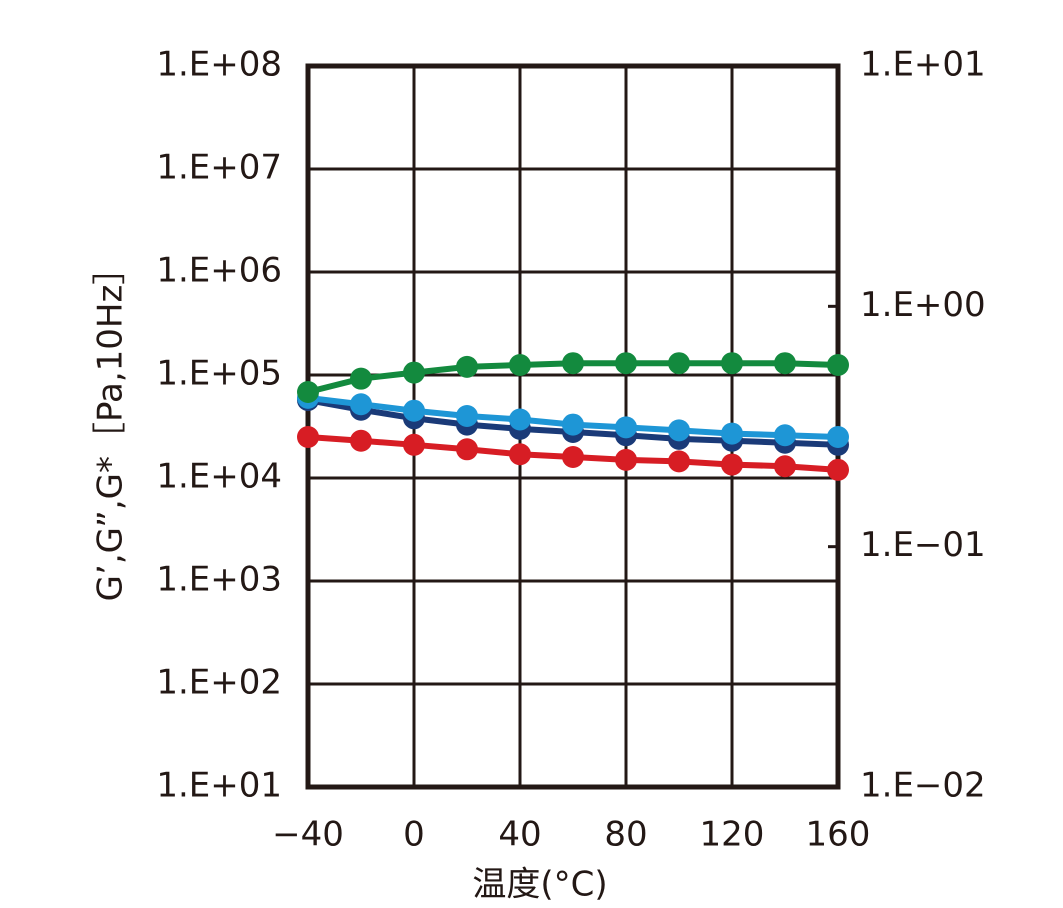 This screenshot has width=1063, height=908. What do you see at coordinates (539, 885) in the screenshot?
I see `x-axis-label: 温度(°C)` at bounding box center [539, 885].